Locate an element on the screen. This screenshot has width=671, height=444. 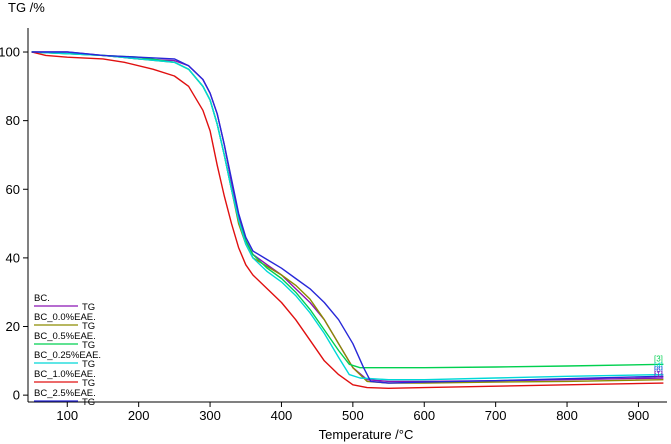
end-markers: [3][4][6][1] is located at coordinates (658, 366).